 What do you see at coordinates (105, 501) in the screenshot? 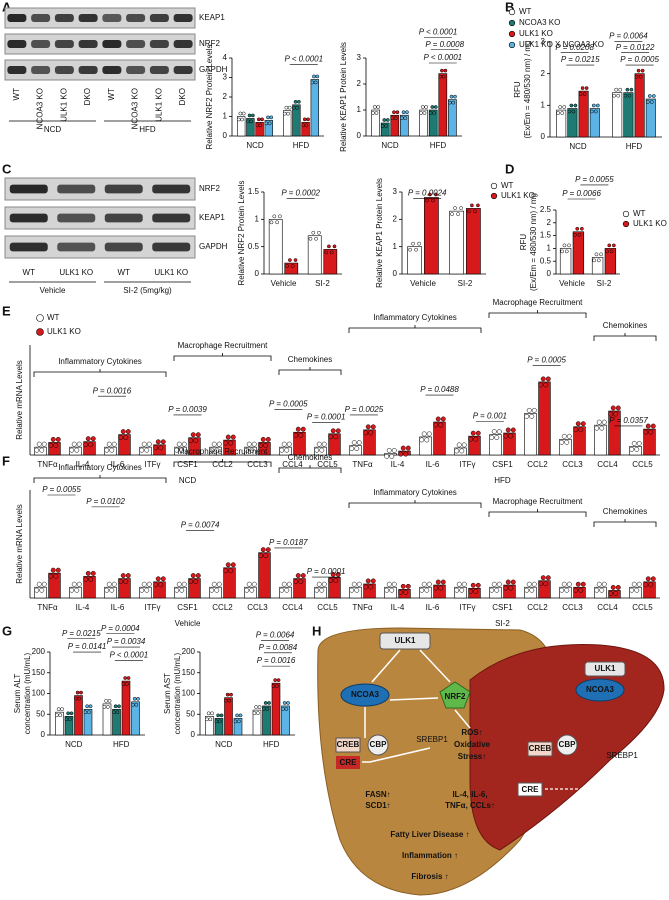
I see `p-value: P = 0.0102` at bounding box center [105, 501].